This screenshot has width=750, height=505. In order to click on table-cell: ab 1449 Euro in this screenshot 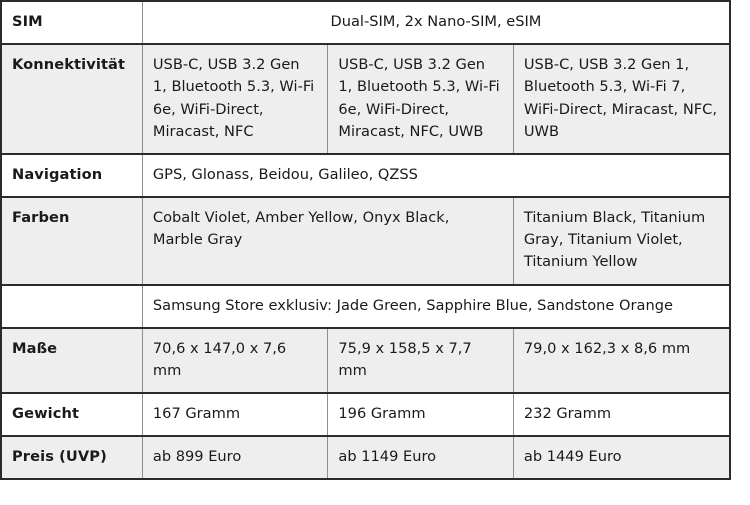, I will do `click(621, 458)`.